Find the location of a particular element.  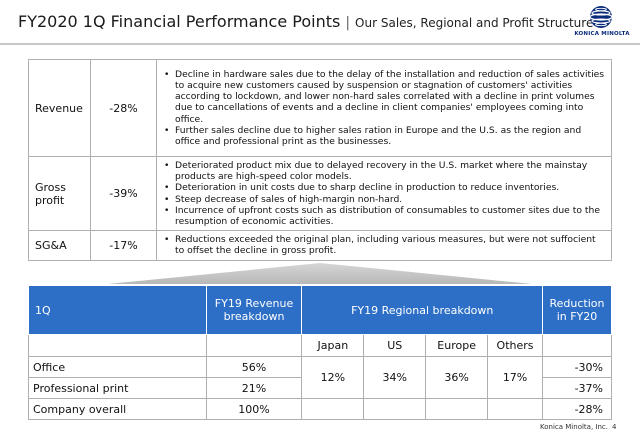

breakdown-row-professional-print: Professional print 21% -37% is located at coordinates (320, 388).